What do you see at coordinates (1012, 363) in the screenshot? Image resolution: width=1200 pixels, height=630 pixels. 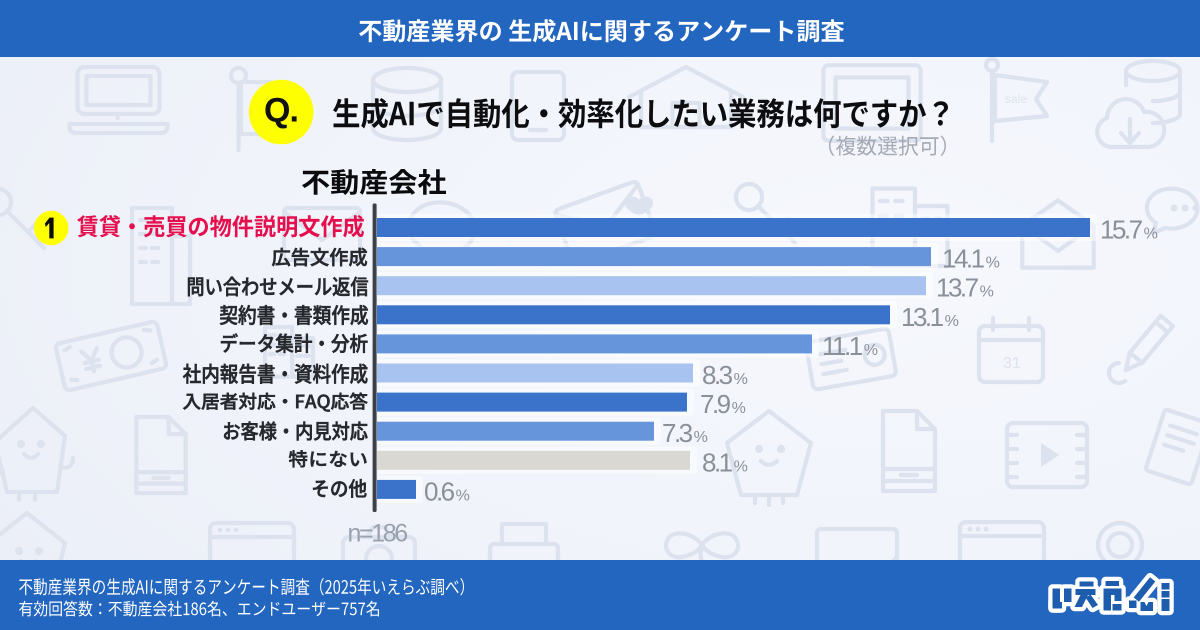 I see `svg-text: 31` at bounding box center [1012, 363].